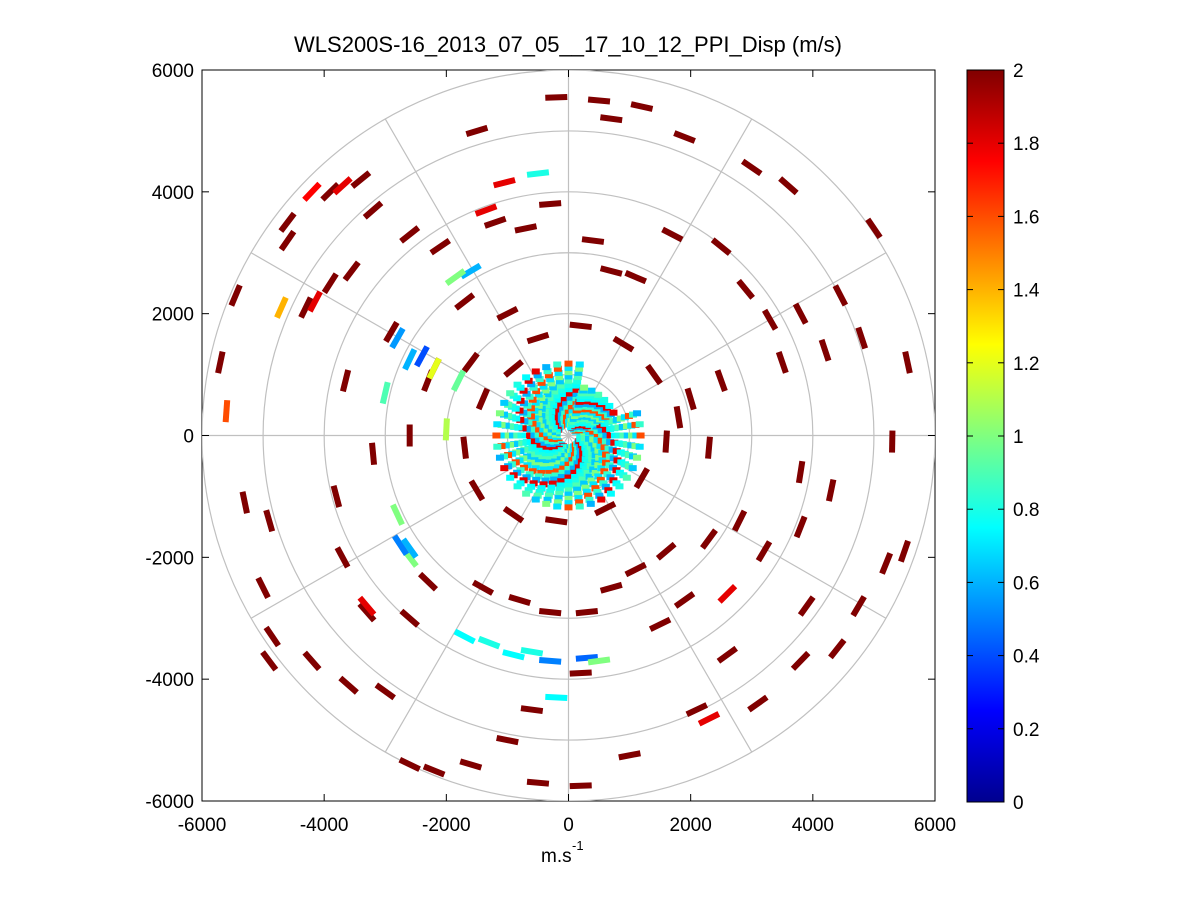 This screenshot has height=901, width=1201. Describe the element at coordinates (1018, 71) in the screenshot. I see `colorbar-tick-label: 2` at that location.